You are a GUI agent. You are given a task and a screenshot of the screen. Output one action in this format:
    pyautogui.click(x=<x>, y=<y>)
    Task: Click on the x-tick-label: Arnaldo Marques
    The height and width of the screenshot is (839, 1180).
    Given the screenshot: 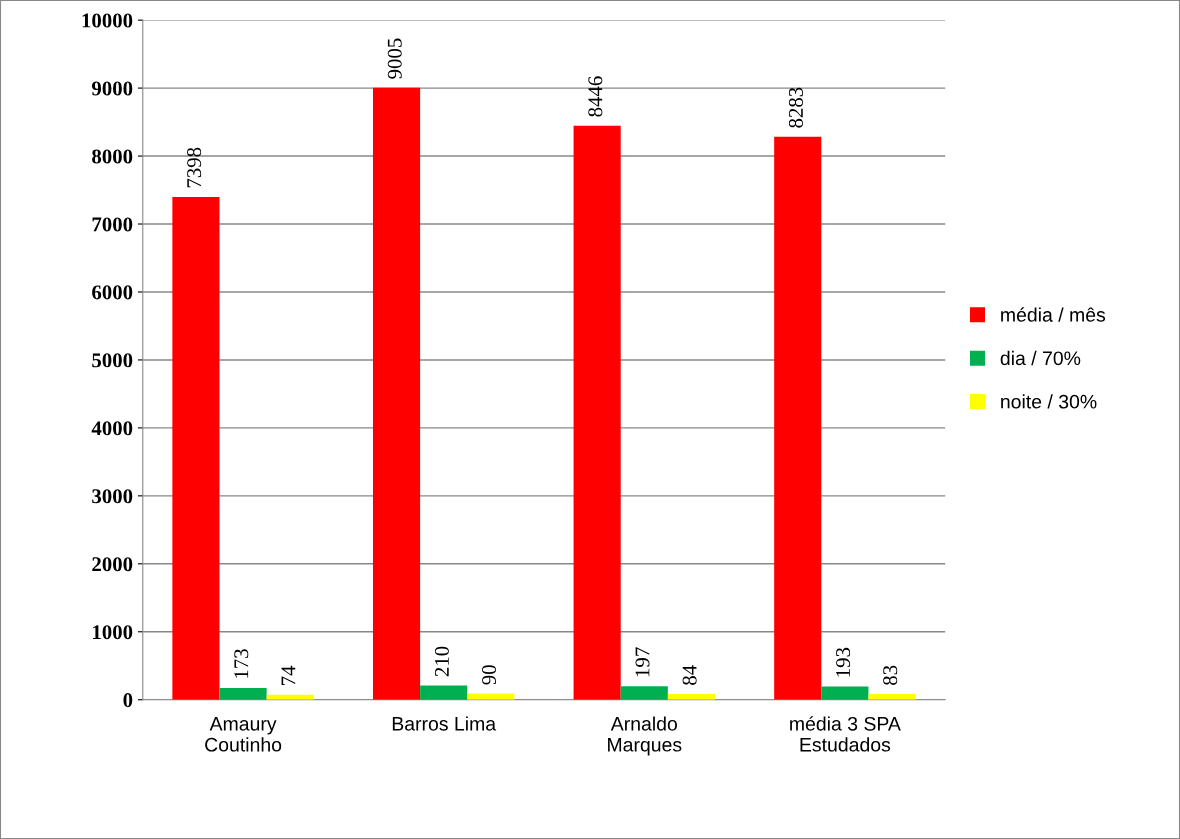 What is the action you would take?
    pyautogui.click(x=645, y=736)
    